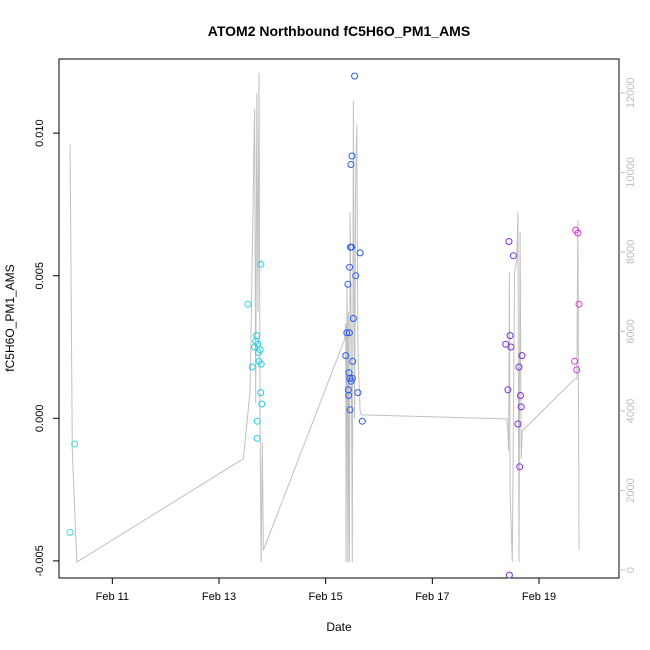  I want to click on y-tick-label: 0.000, so click(40, 419).